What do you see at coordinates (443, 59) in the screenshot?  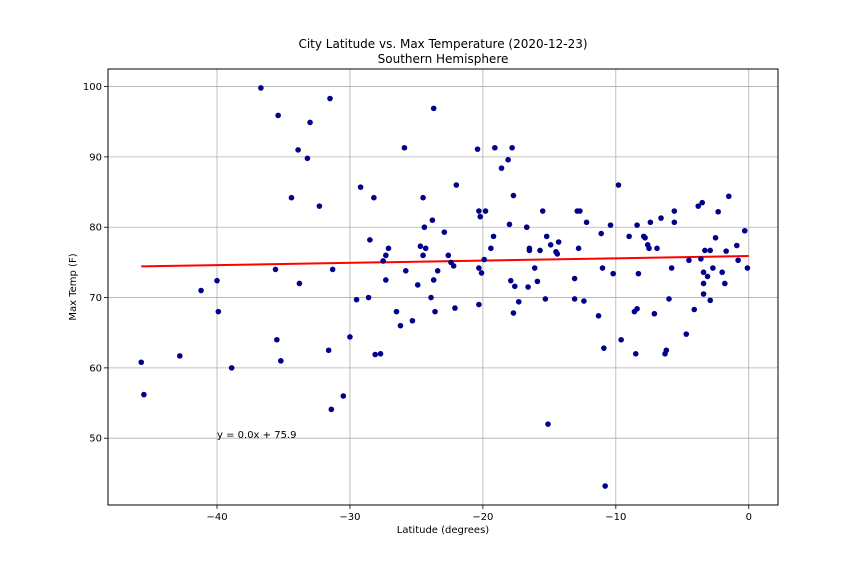 I see `chart-subtitle: Southern Hemisphere` at bounding box center [443, 59].